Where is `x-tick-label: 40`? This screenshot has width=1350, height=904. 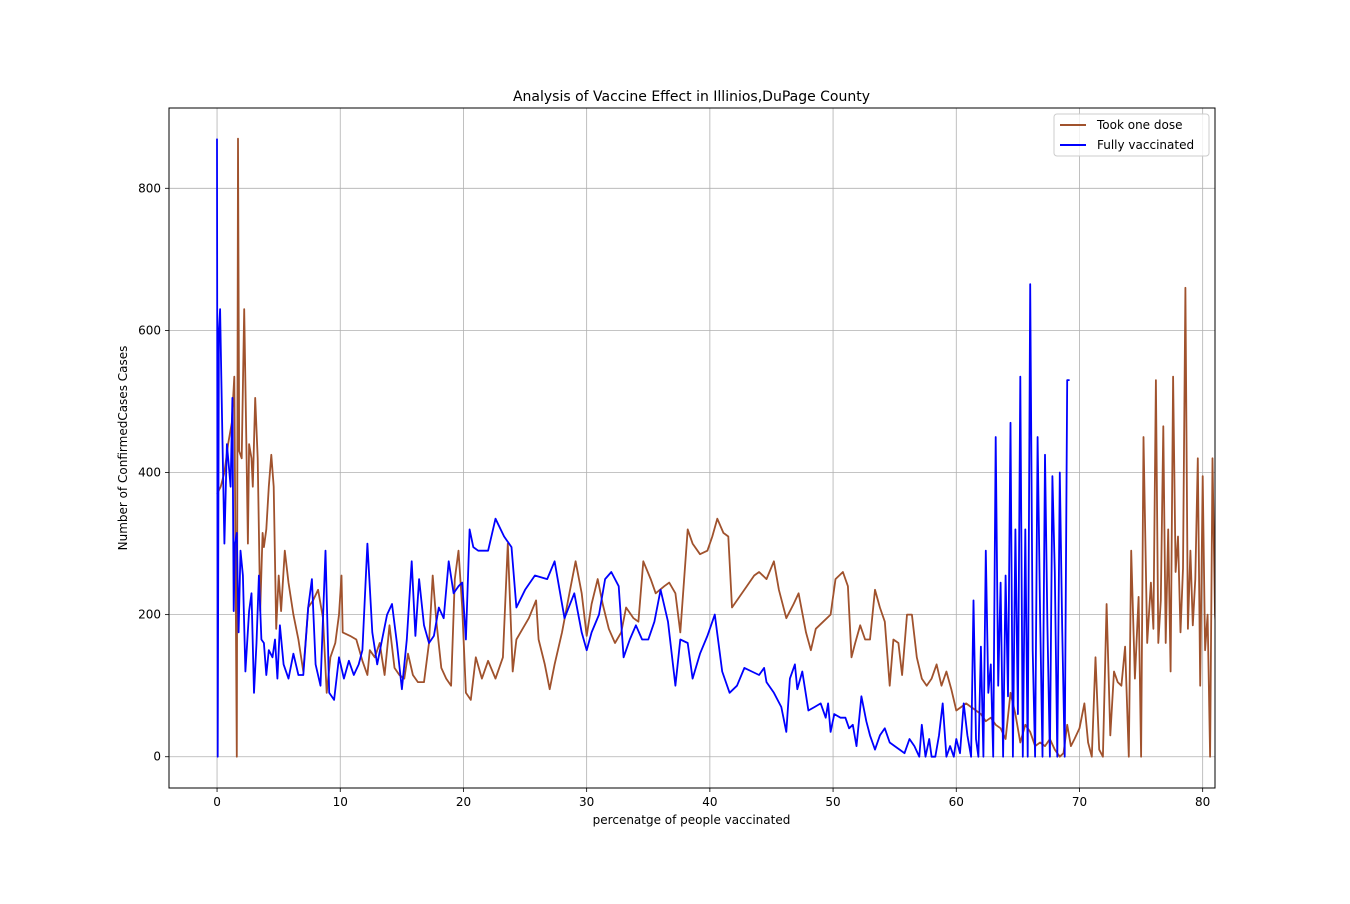 x-tick-label: 40 is located at coordinates (709, 802).